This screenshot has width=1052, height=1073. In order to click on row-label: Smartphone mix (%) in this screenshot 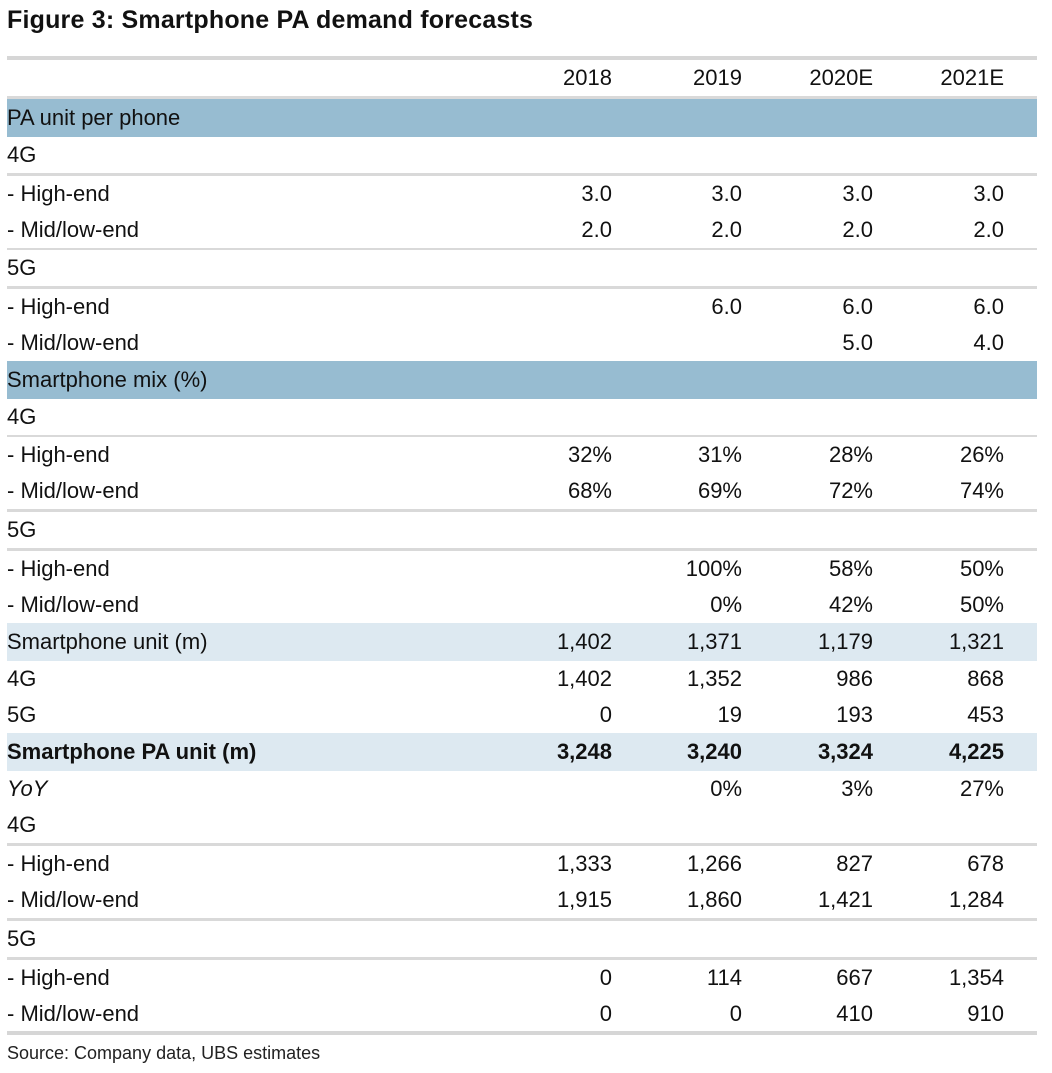, I will do `click(107, 379)`.